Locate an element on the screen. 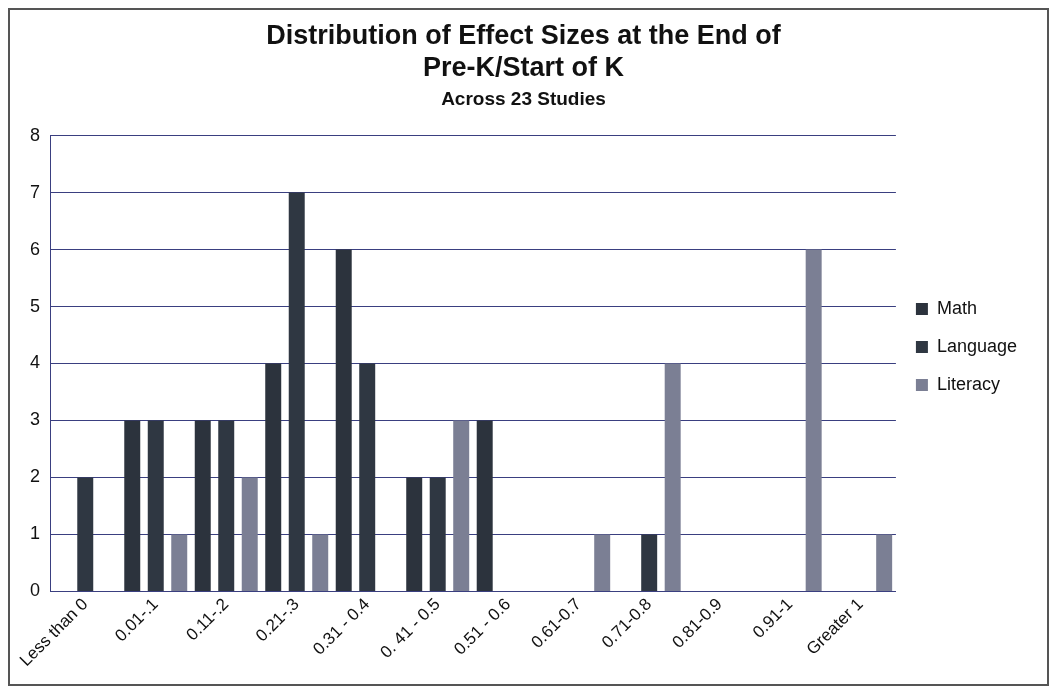  y-tick-label: 1 is located at coordinates (35, 533).